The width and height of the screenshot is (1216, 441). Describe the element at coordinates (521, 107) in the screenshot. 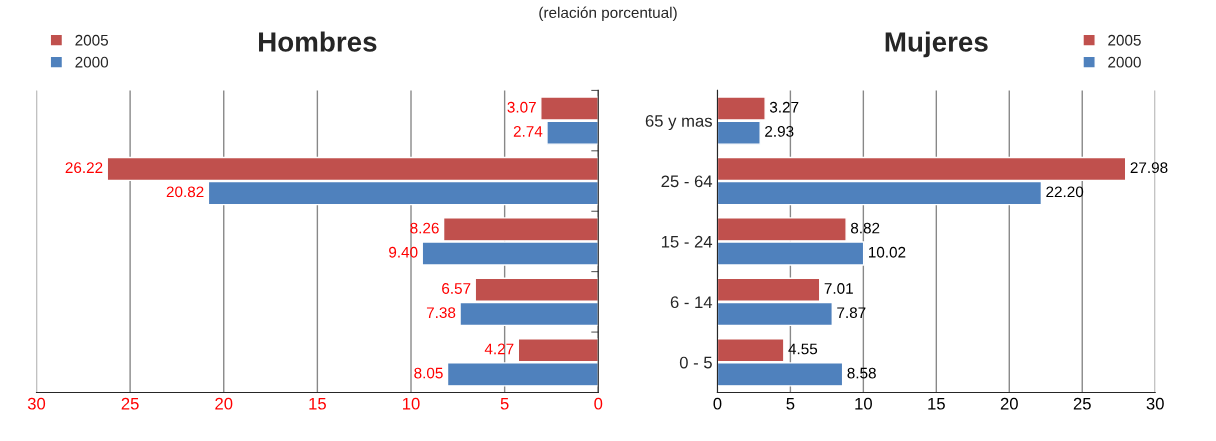

I see `data-label: 3.07` at that location.